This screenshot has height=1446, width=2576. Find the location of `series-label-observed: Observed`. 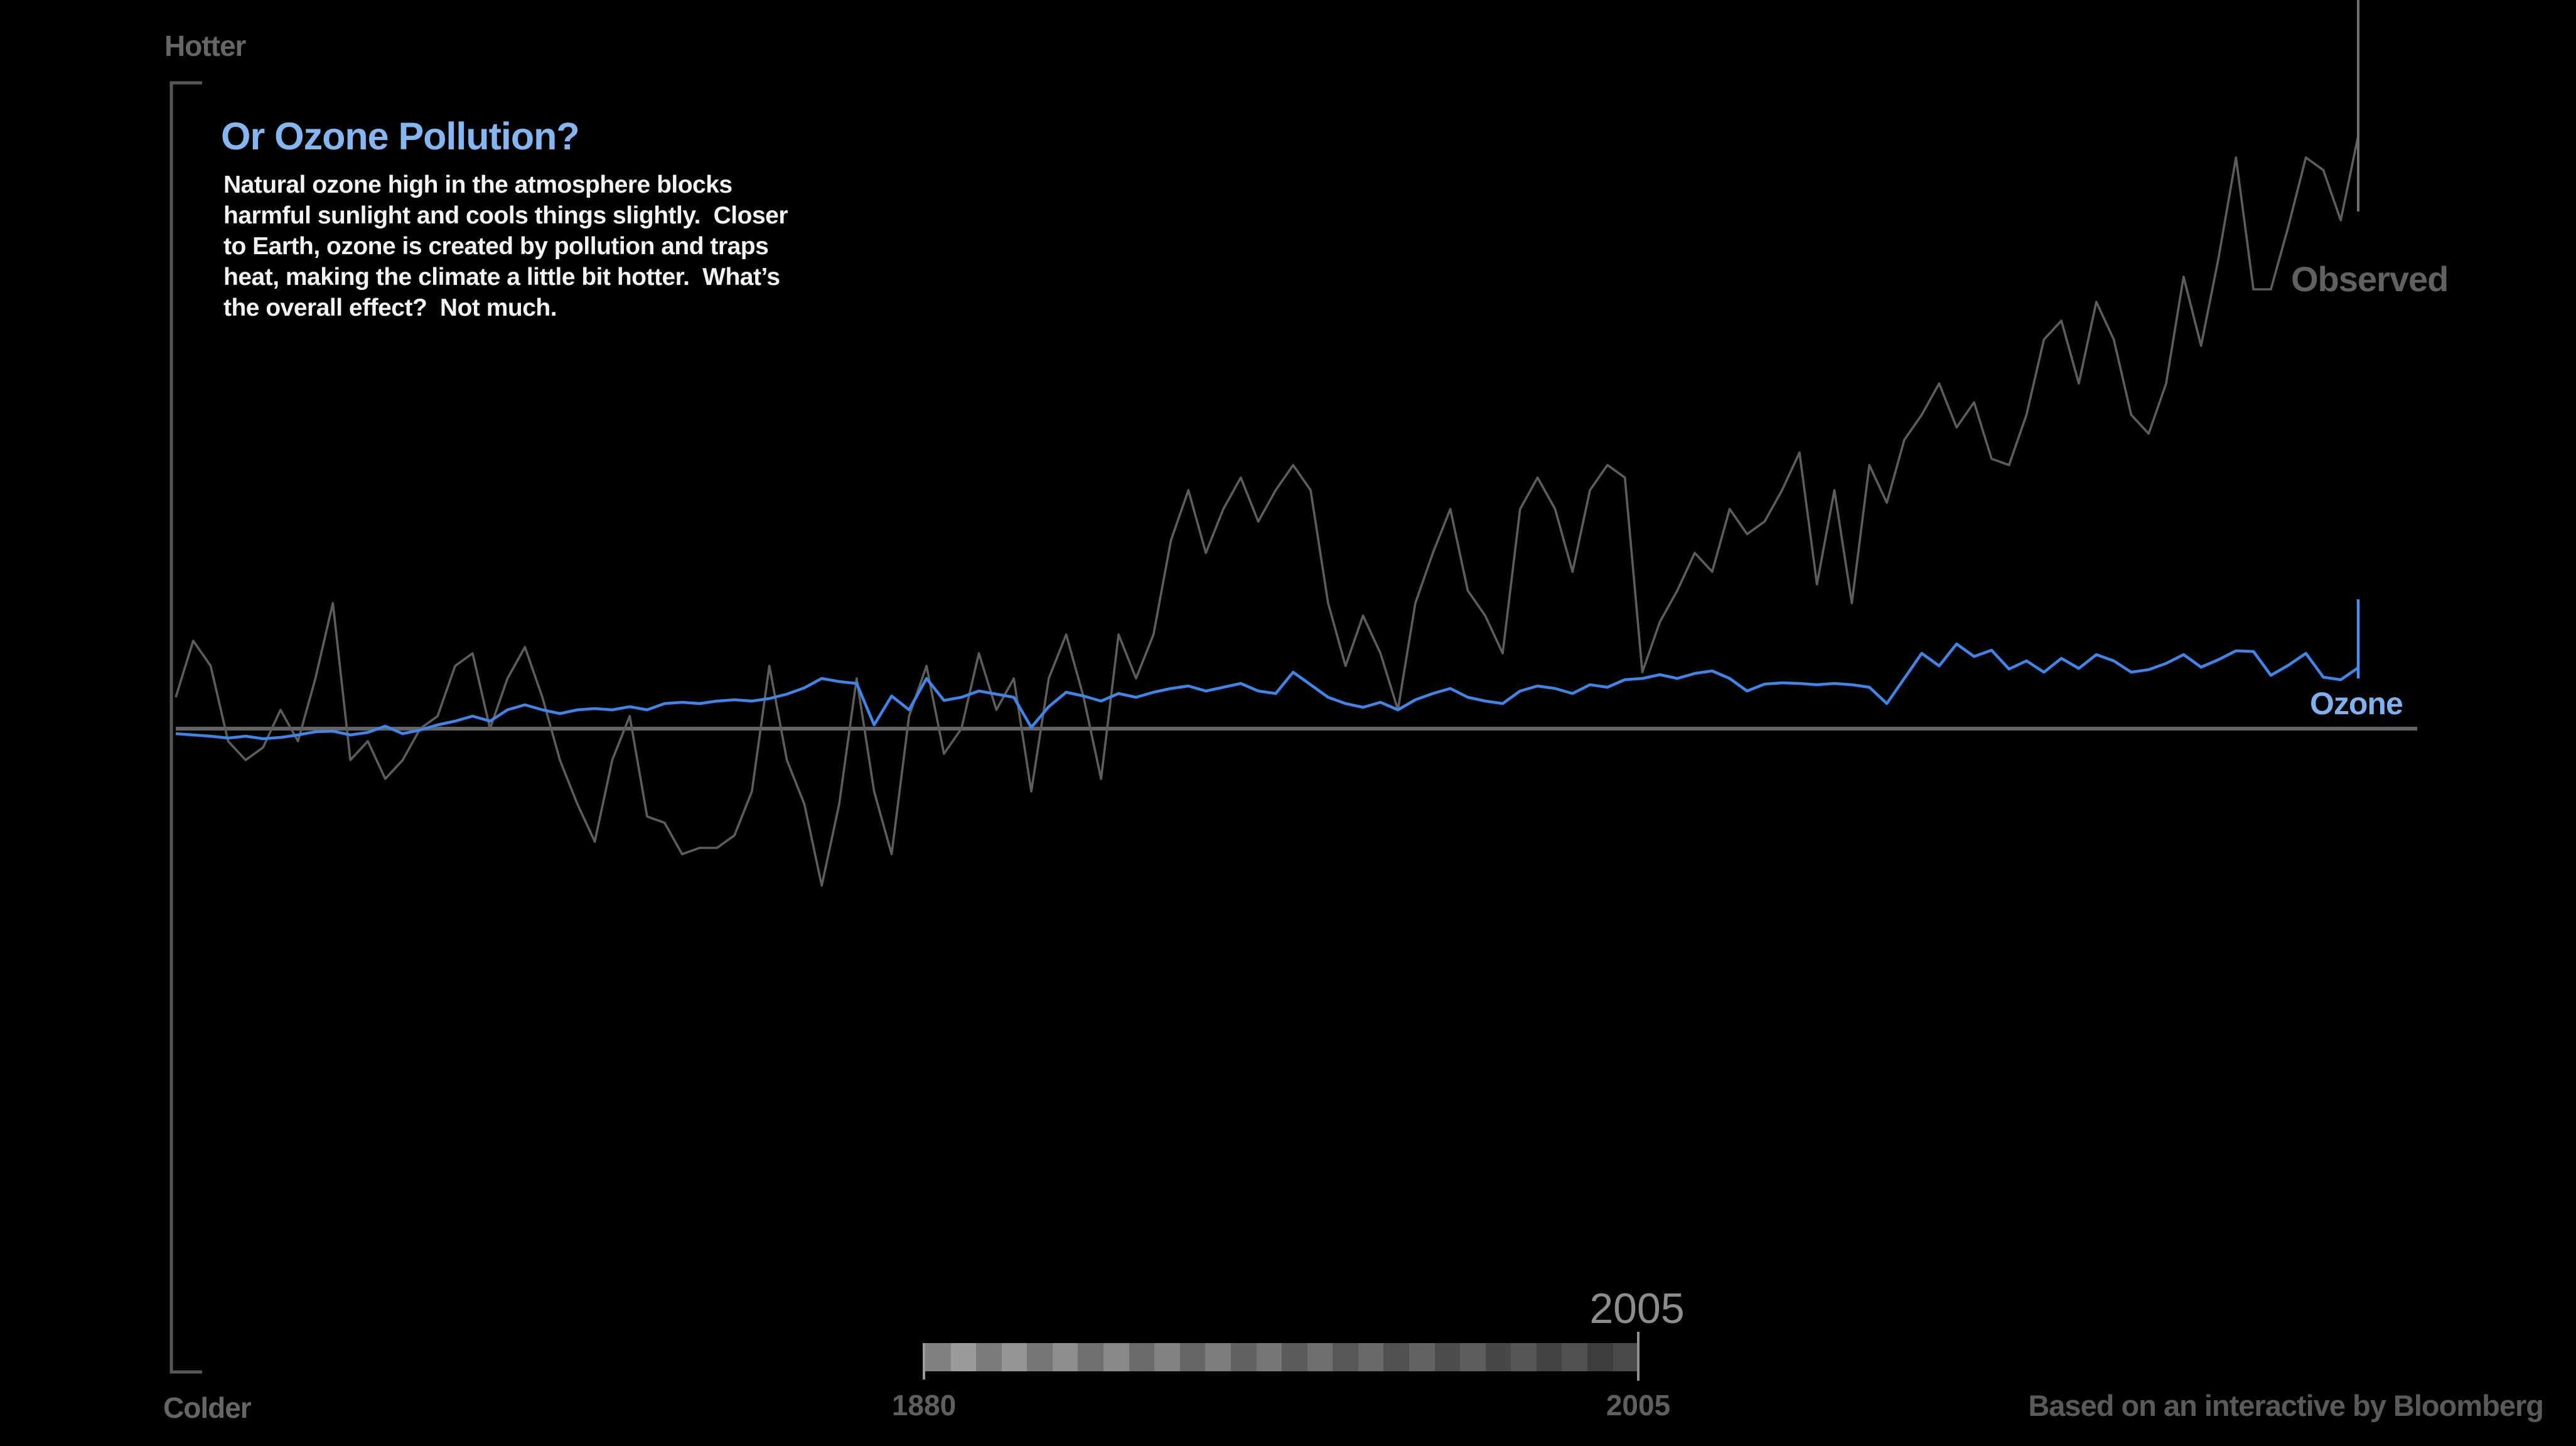

series-label-observed: Observed is located at coordinates (2370, 279).